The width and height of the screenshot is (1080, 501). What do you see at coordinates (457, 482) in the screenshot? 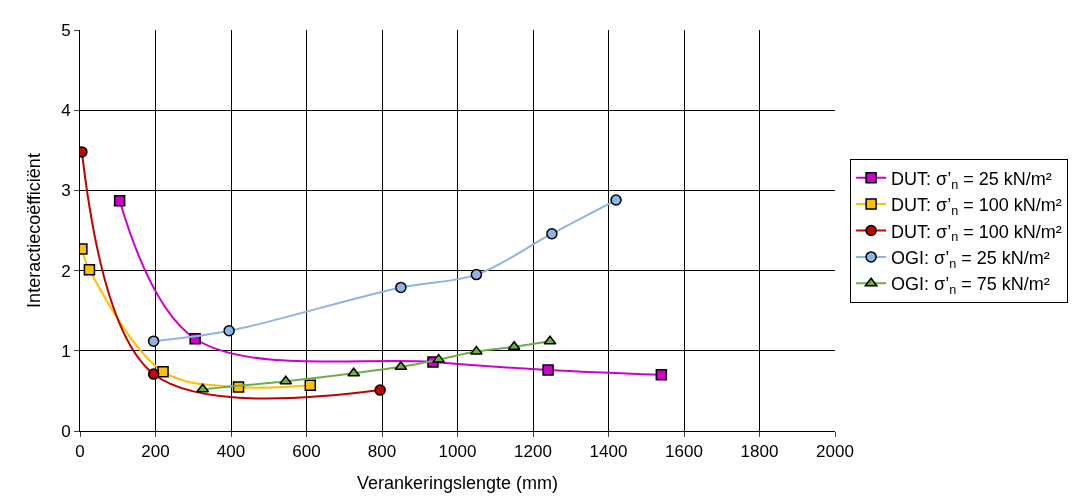
I see `x-axis-title: Verankeringslengte (mm)` at bounding box center [457, 482].